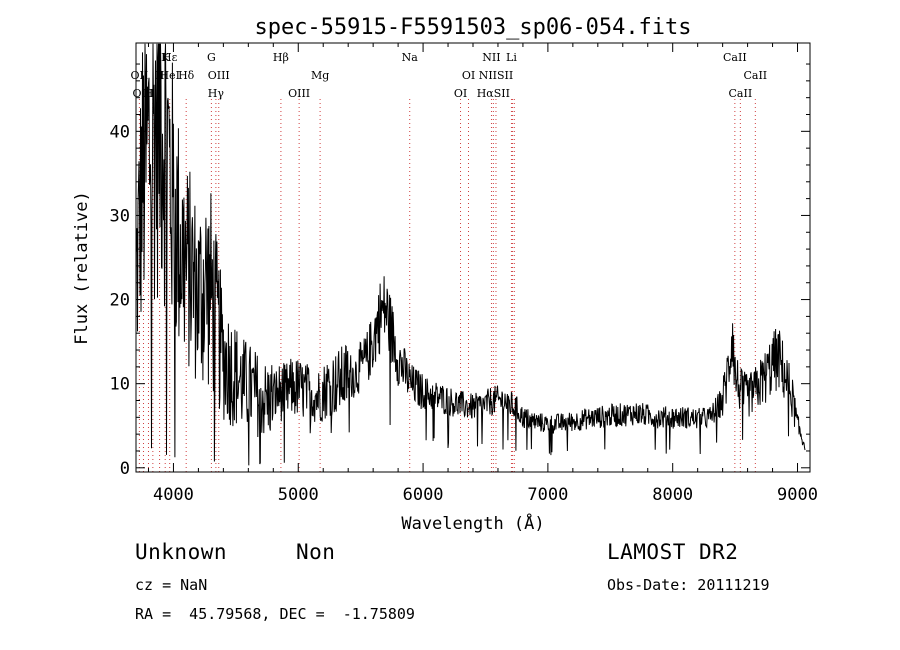  What do you see at coordinates (169, 75) in the screenshot?
I see `line-label: HeI` at bounding box center [169, 75].